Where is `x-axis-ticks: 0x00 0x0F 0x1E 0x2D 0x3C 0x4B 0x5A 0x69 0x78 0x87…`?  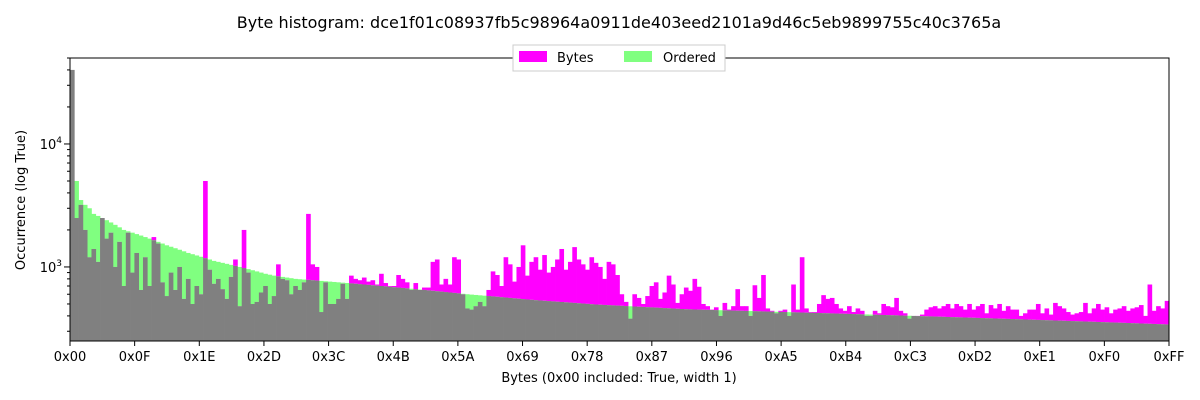
x-axis-ticks: 0x00 0x0F 0x1E 0x2D 0x3C 0x4B 0x5A 0x69 0x78 0x87… is located at coordinates (619, 353).